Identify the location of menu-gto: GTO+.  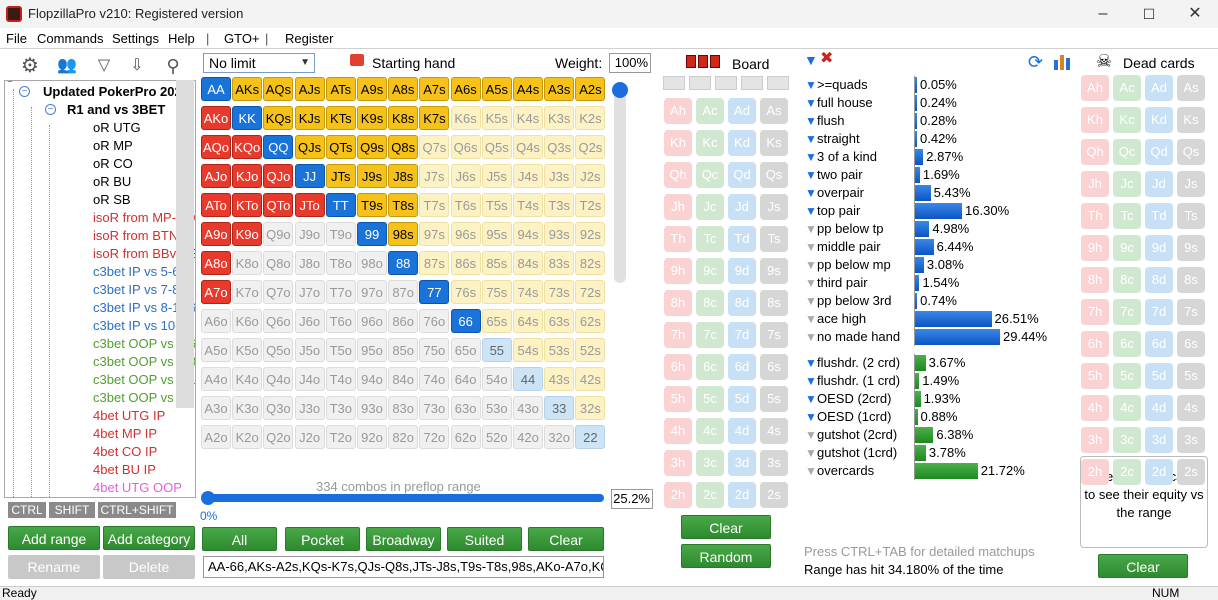
(242, 38).